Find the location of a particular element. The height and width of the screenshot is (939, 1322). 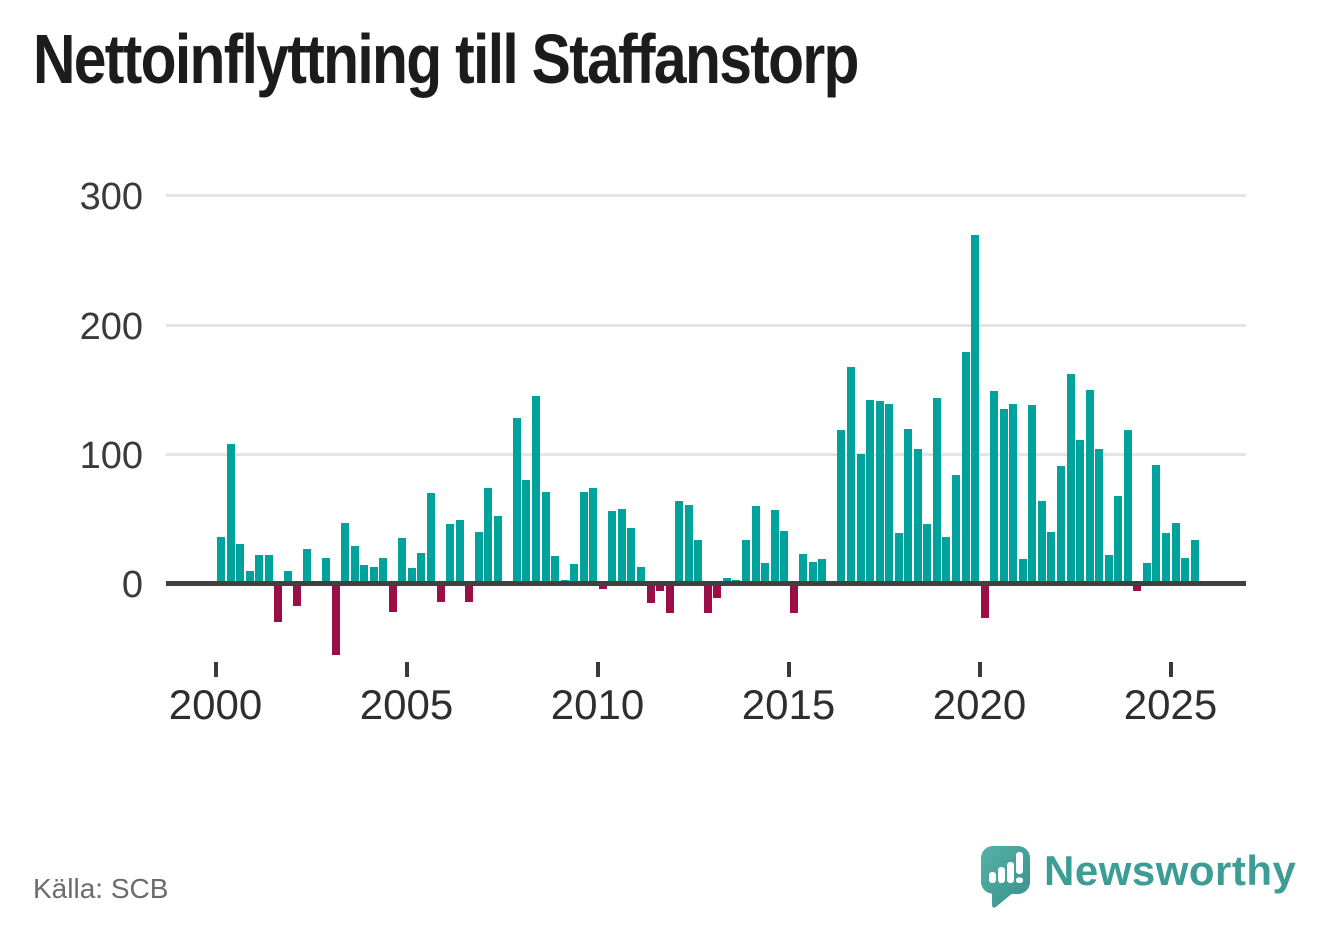

bar-2017-q4 is located at coordinates (898, 558).